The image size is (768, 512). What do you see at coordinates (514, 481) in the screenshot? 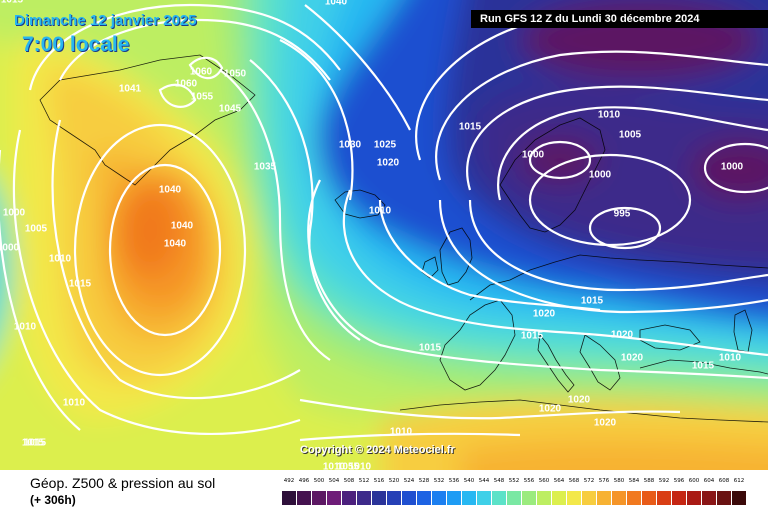
I see `legend-level-label: 552` at bounding box center [514, 481].